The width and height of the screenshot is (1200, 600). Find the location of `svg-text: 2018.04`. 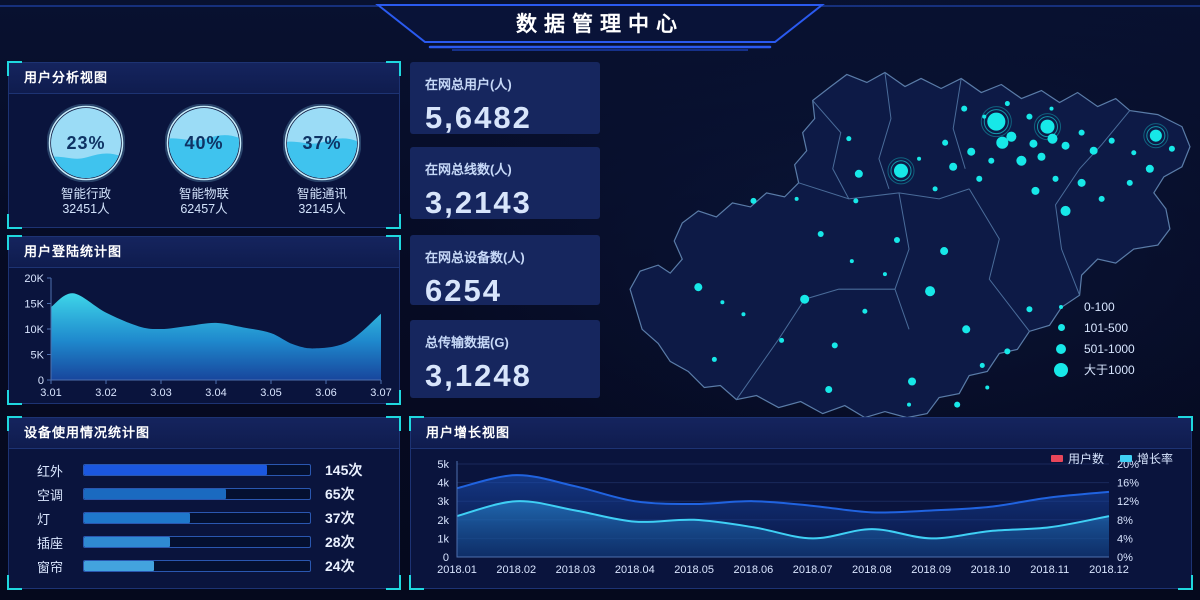

svg-text: 2018.04 is located at coordinates (635, 570).